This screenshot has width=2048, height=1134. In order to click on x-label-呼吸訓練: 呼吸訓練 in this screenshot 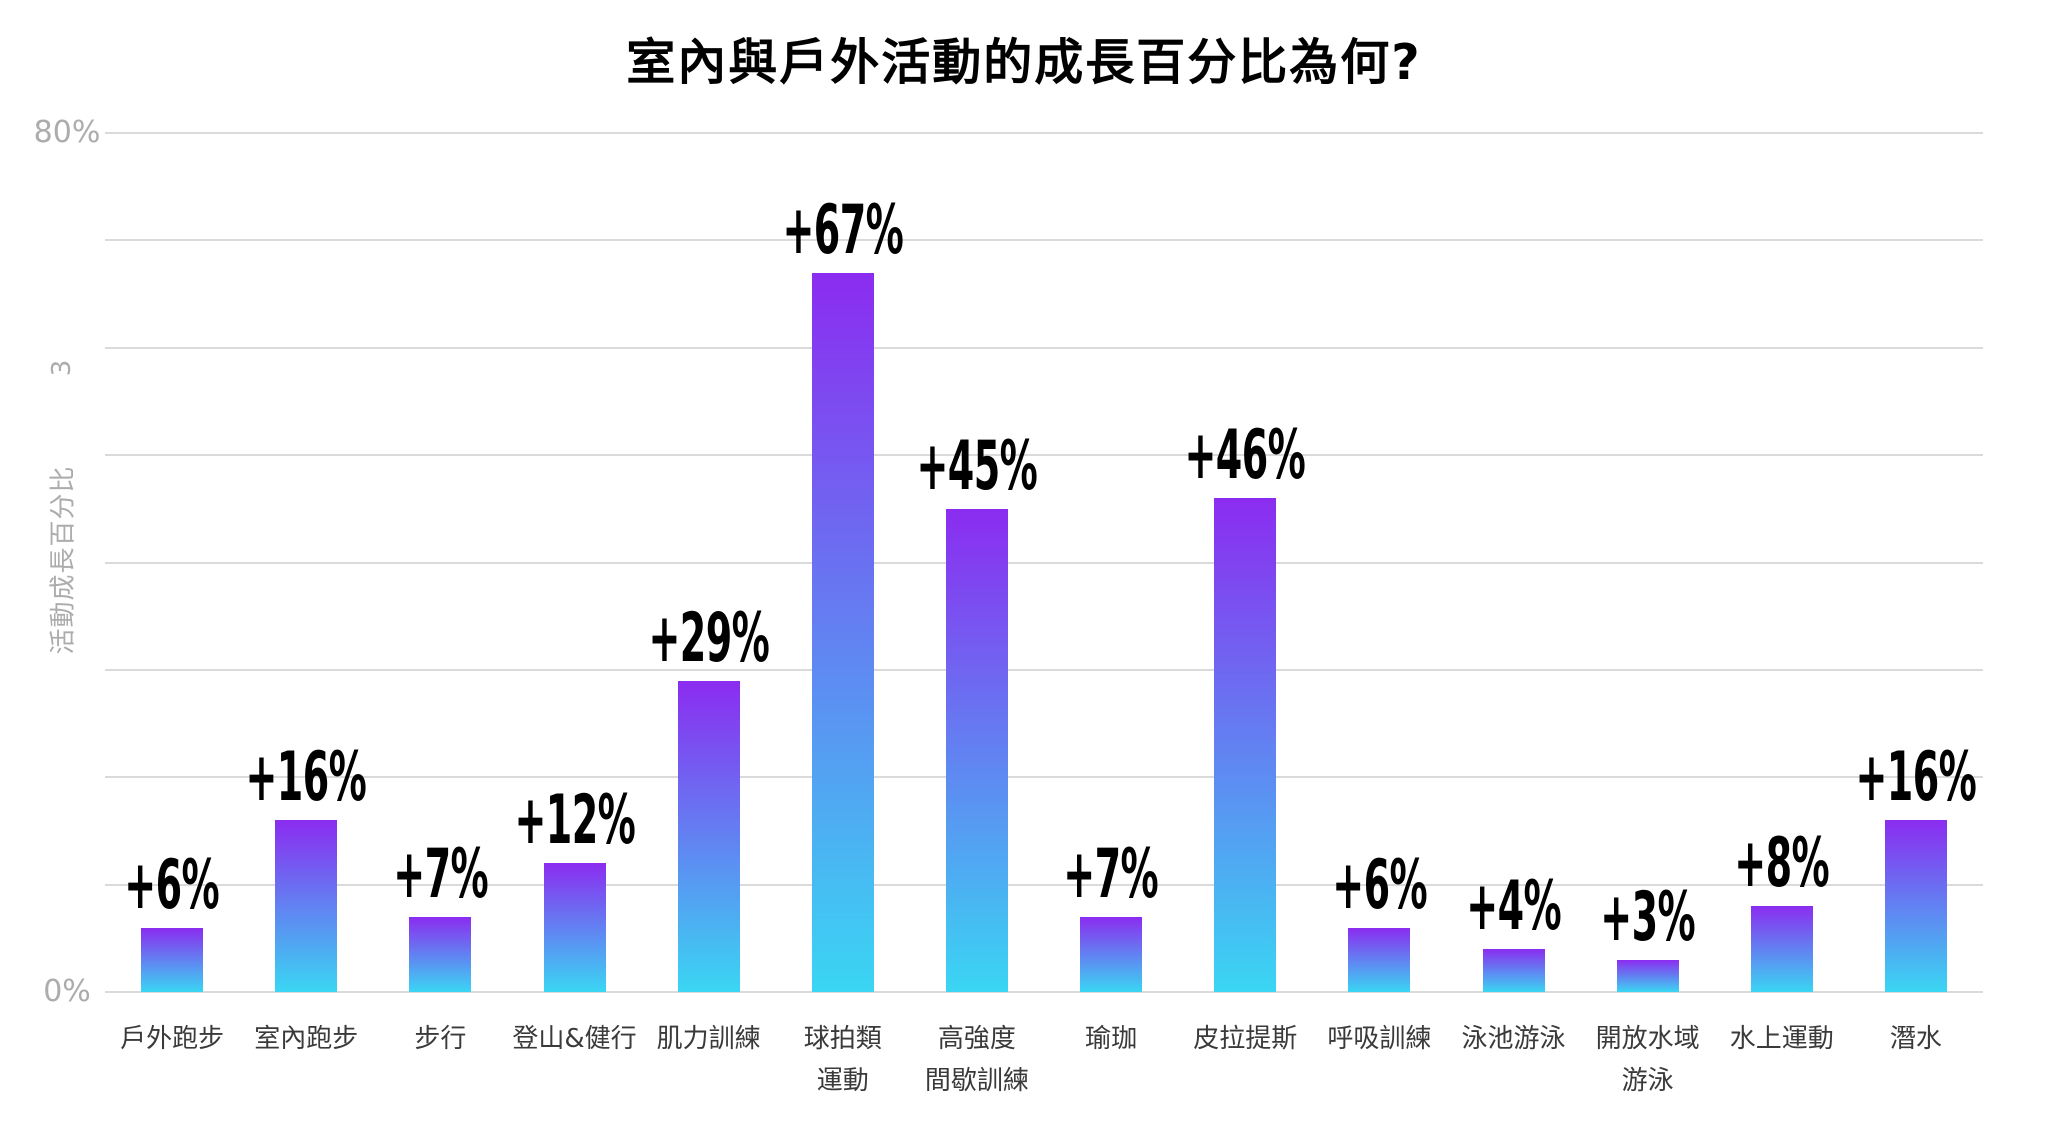, I will do `click(1379, 1039)`.